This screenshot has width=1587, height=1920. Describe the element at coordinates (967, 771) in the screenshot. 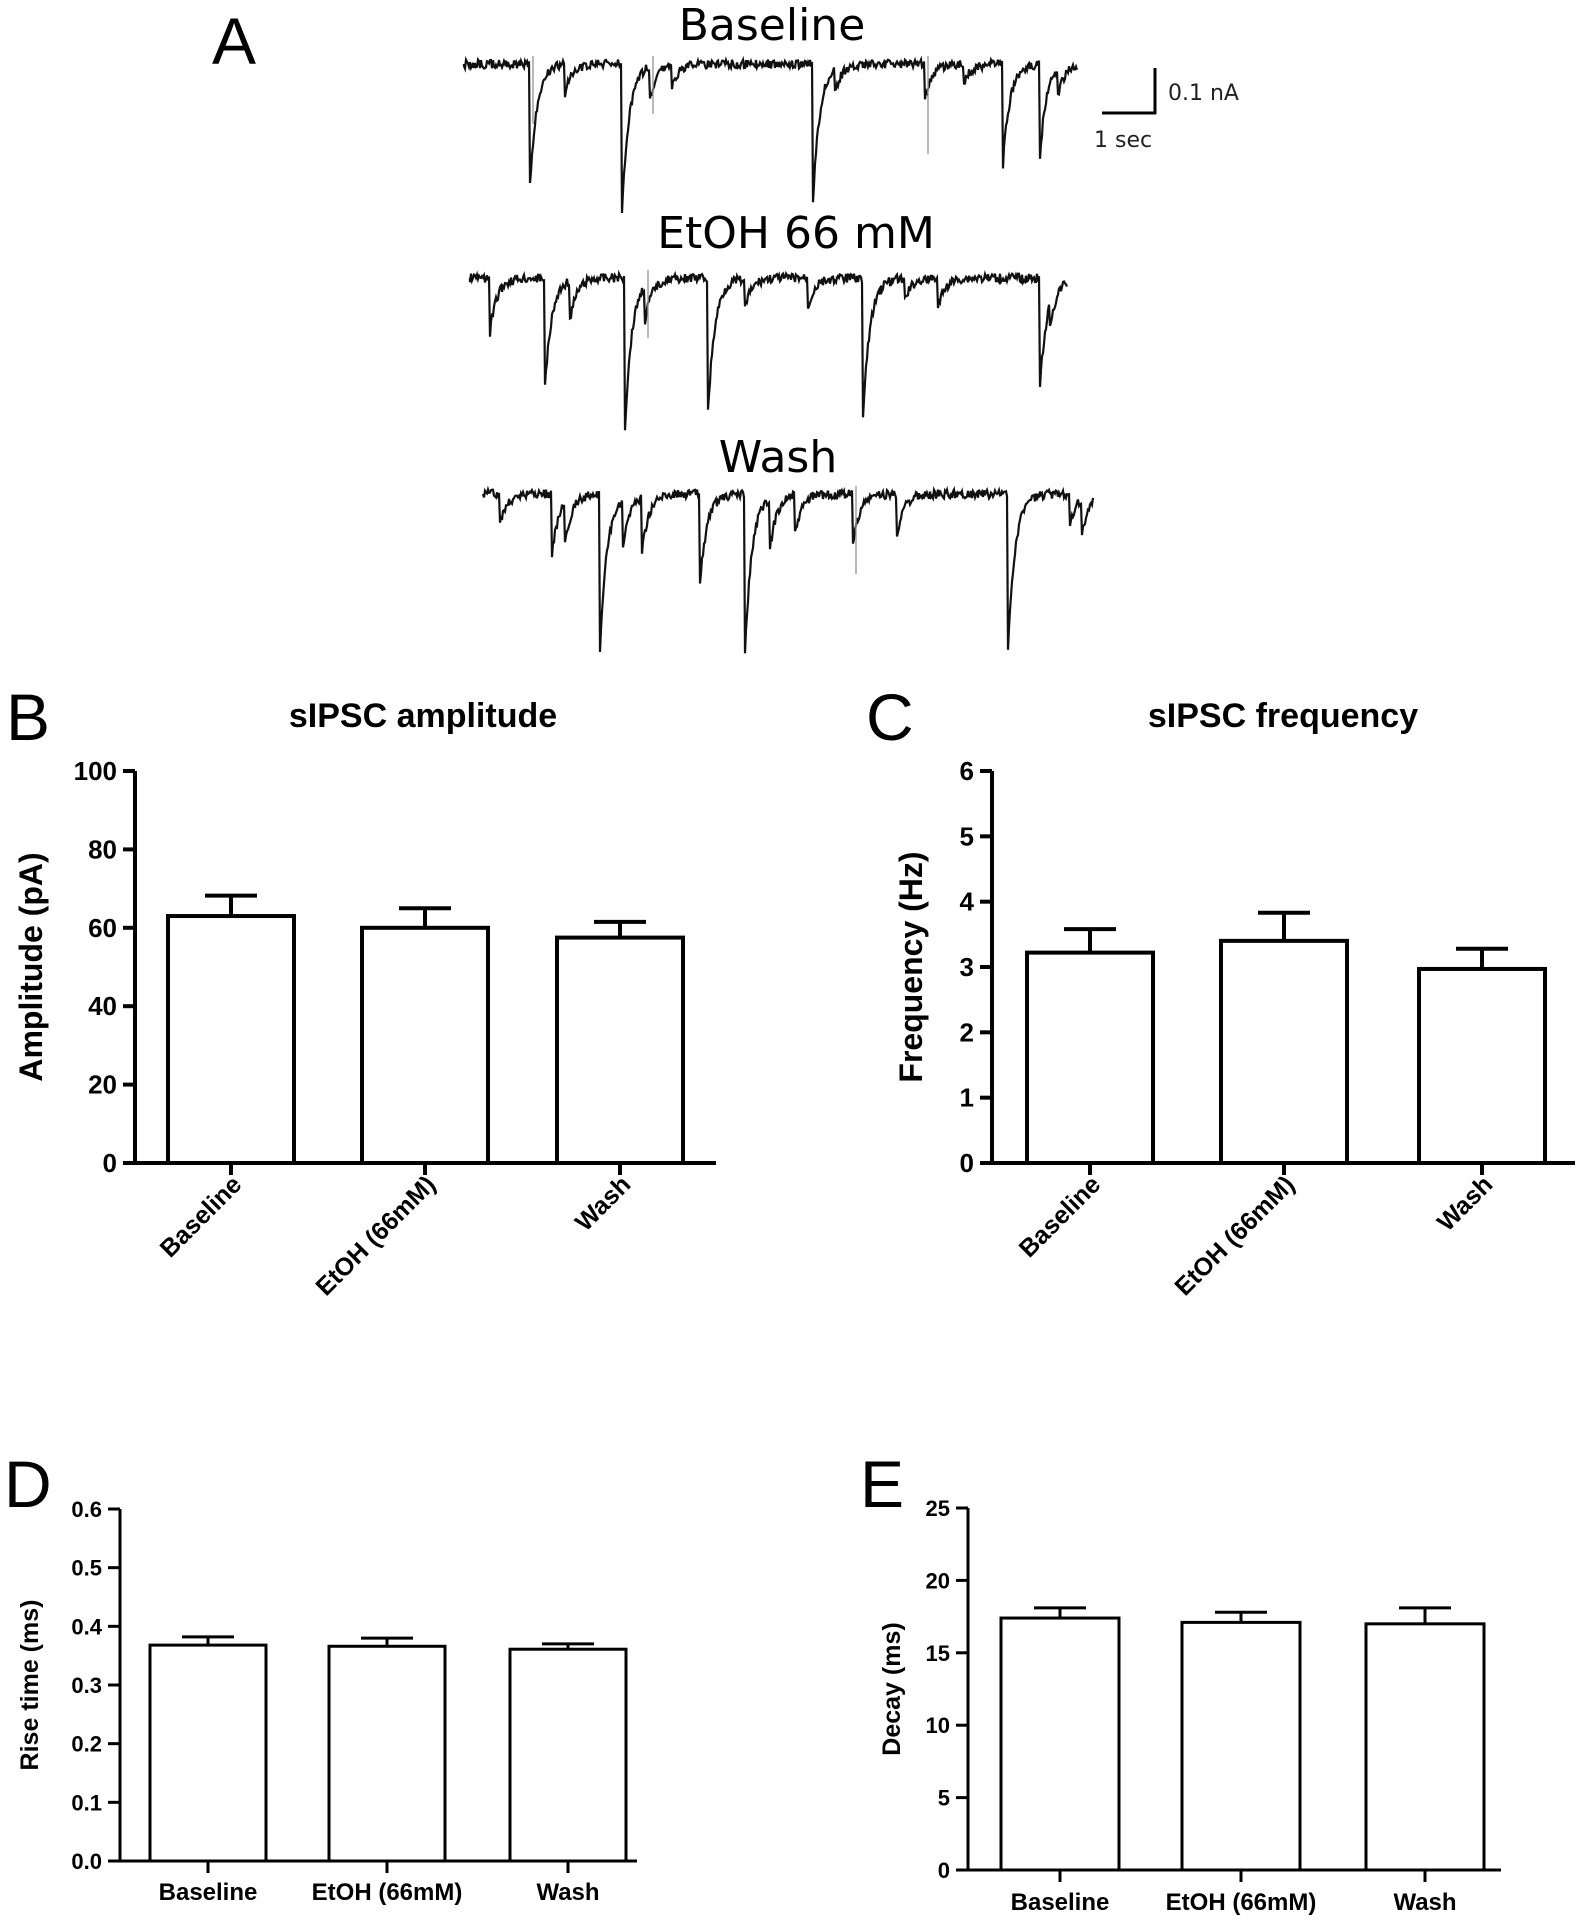

I see `y-tick-label: 6` at that location.